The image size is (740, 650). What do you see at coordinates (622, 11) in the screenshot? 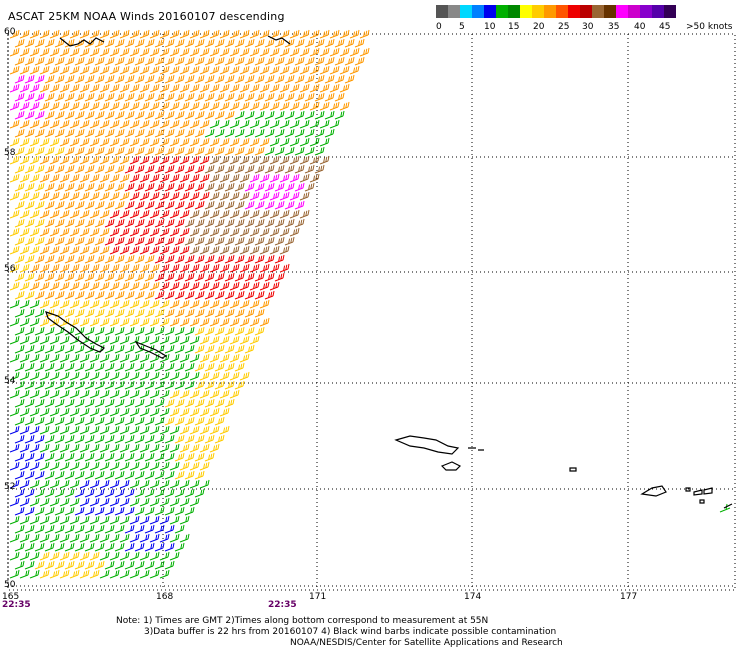
I see `legend-swatch` at bounding box center [622, 11].